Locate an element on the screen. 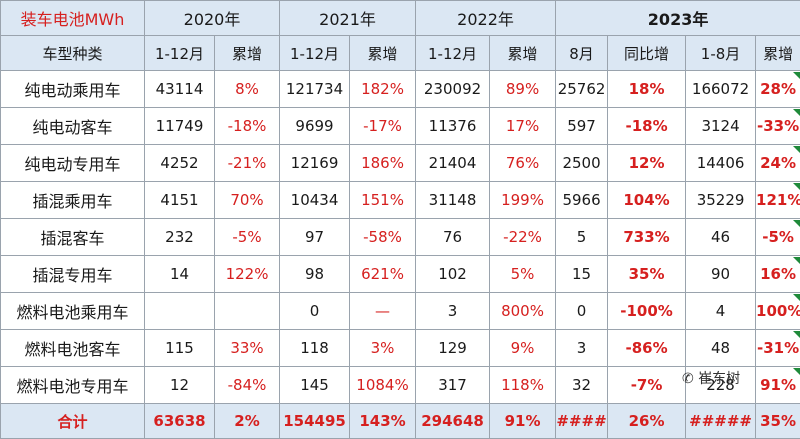 This screenshot has width=800, height=439. growth-cell: 76% is located at coordinates (523, 163).